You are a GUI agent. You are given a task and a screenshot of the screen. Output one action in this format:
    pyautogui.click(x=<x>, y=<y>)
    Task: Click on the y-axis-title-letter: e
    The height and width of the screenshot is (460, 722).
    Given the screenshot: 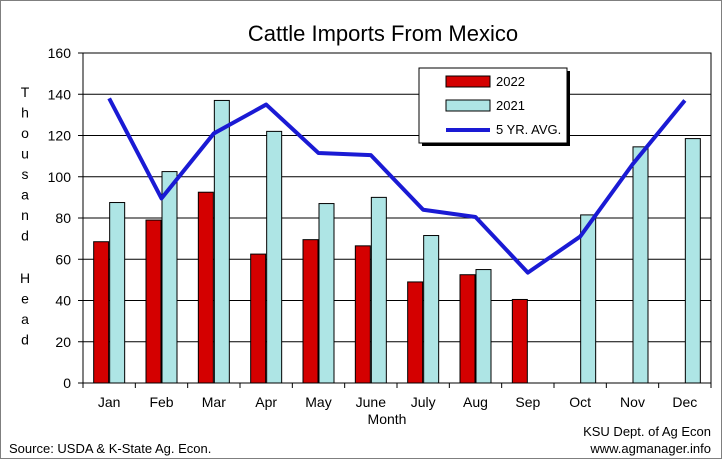 What is the action you would take?
    pyautogui.click(x=25, y=299)
    